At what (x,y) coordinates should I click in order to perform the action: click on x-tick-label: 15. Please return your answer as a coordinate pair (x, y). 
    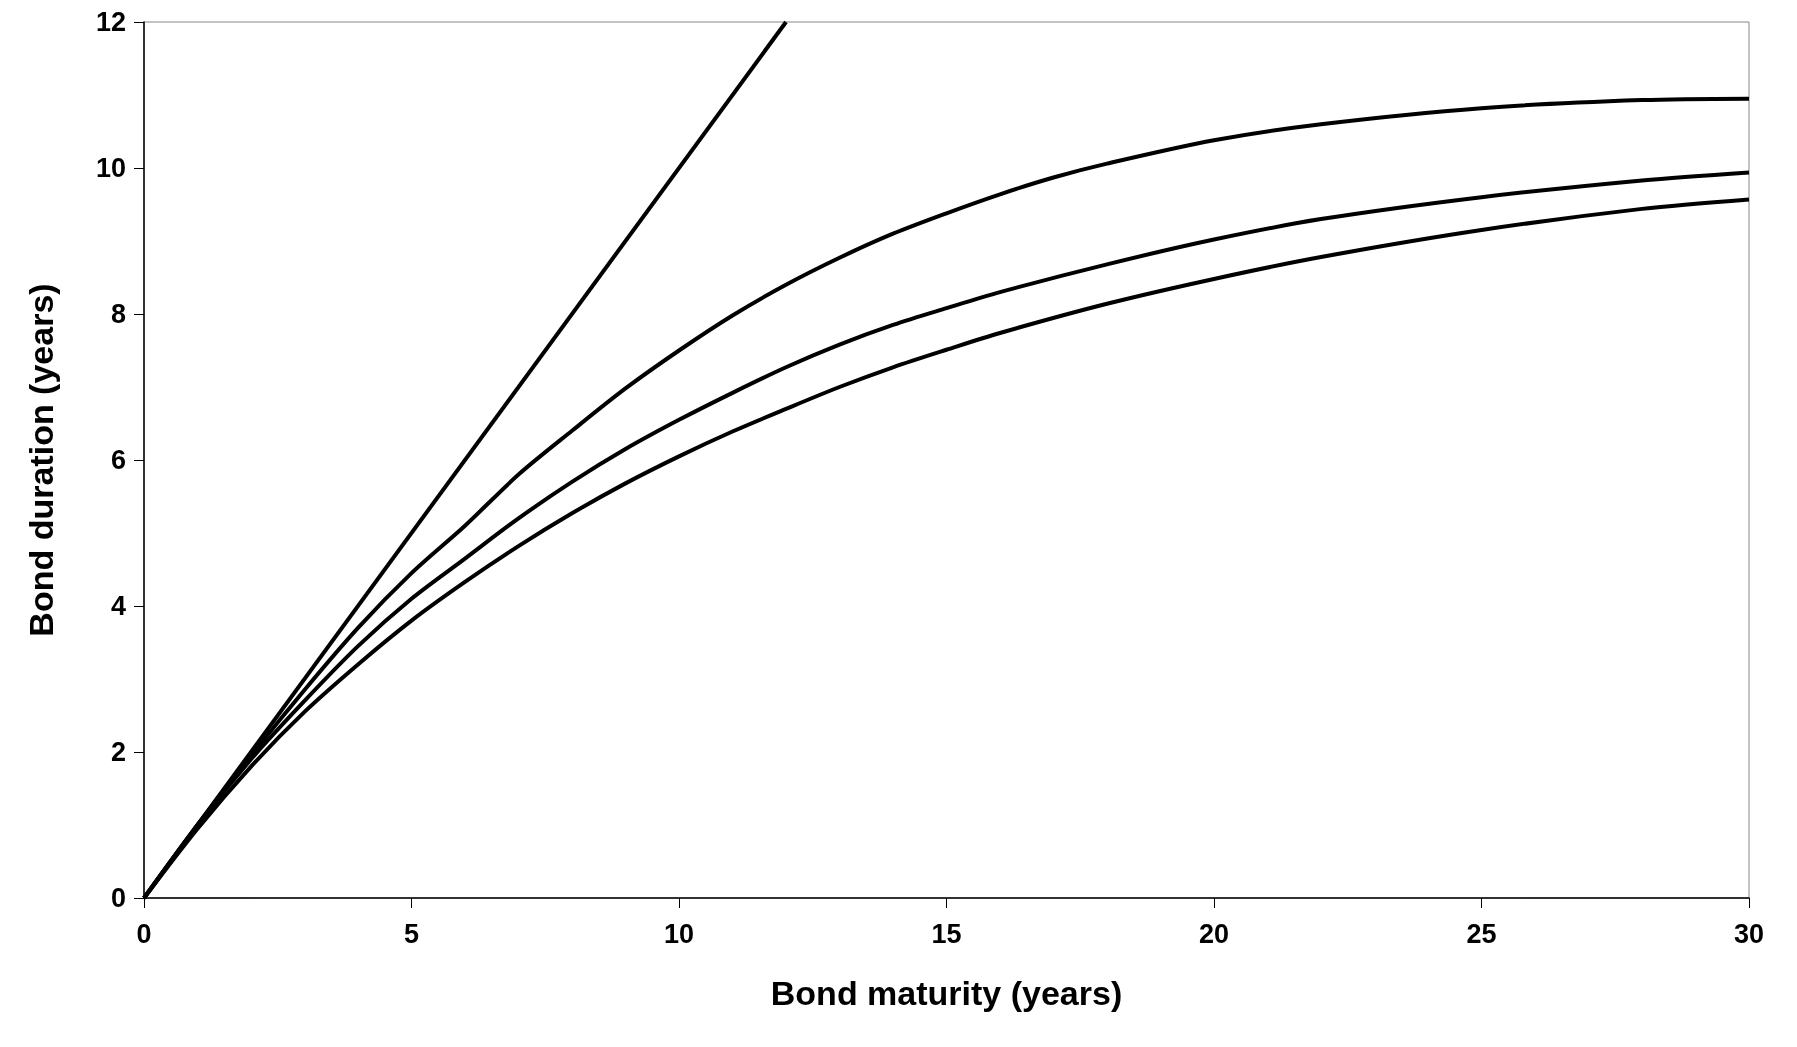
    Looking at the image, I should click on (946, 933).